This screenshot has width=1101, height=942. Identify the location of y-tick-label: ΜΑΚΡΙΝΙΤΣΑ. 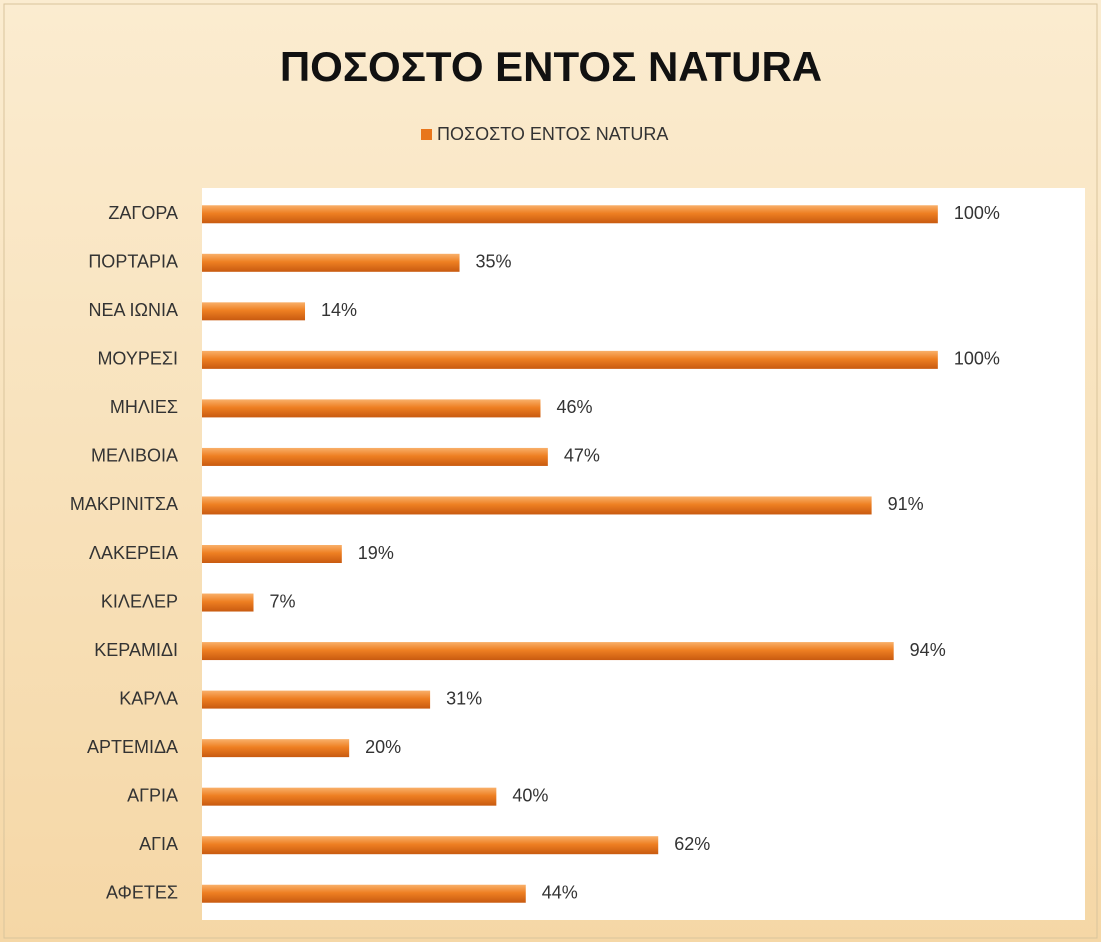
(124, 504).